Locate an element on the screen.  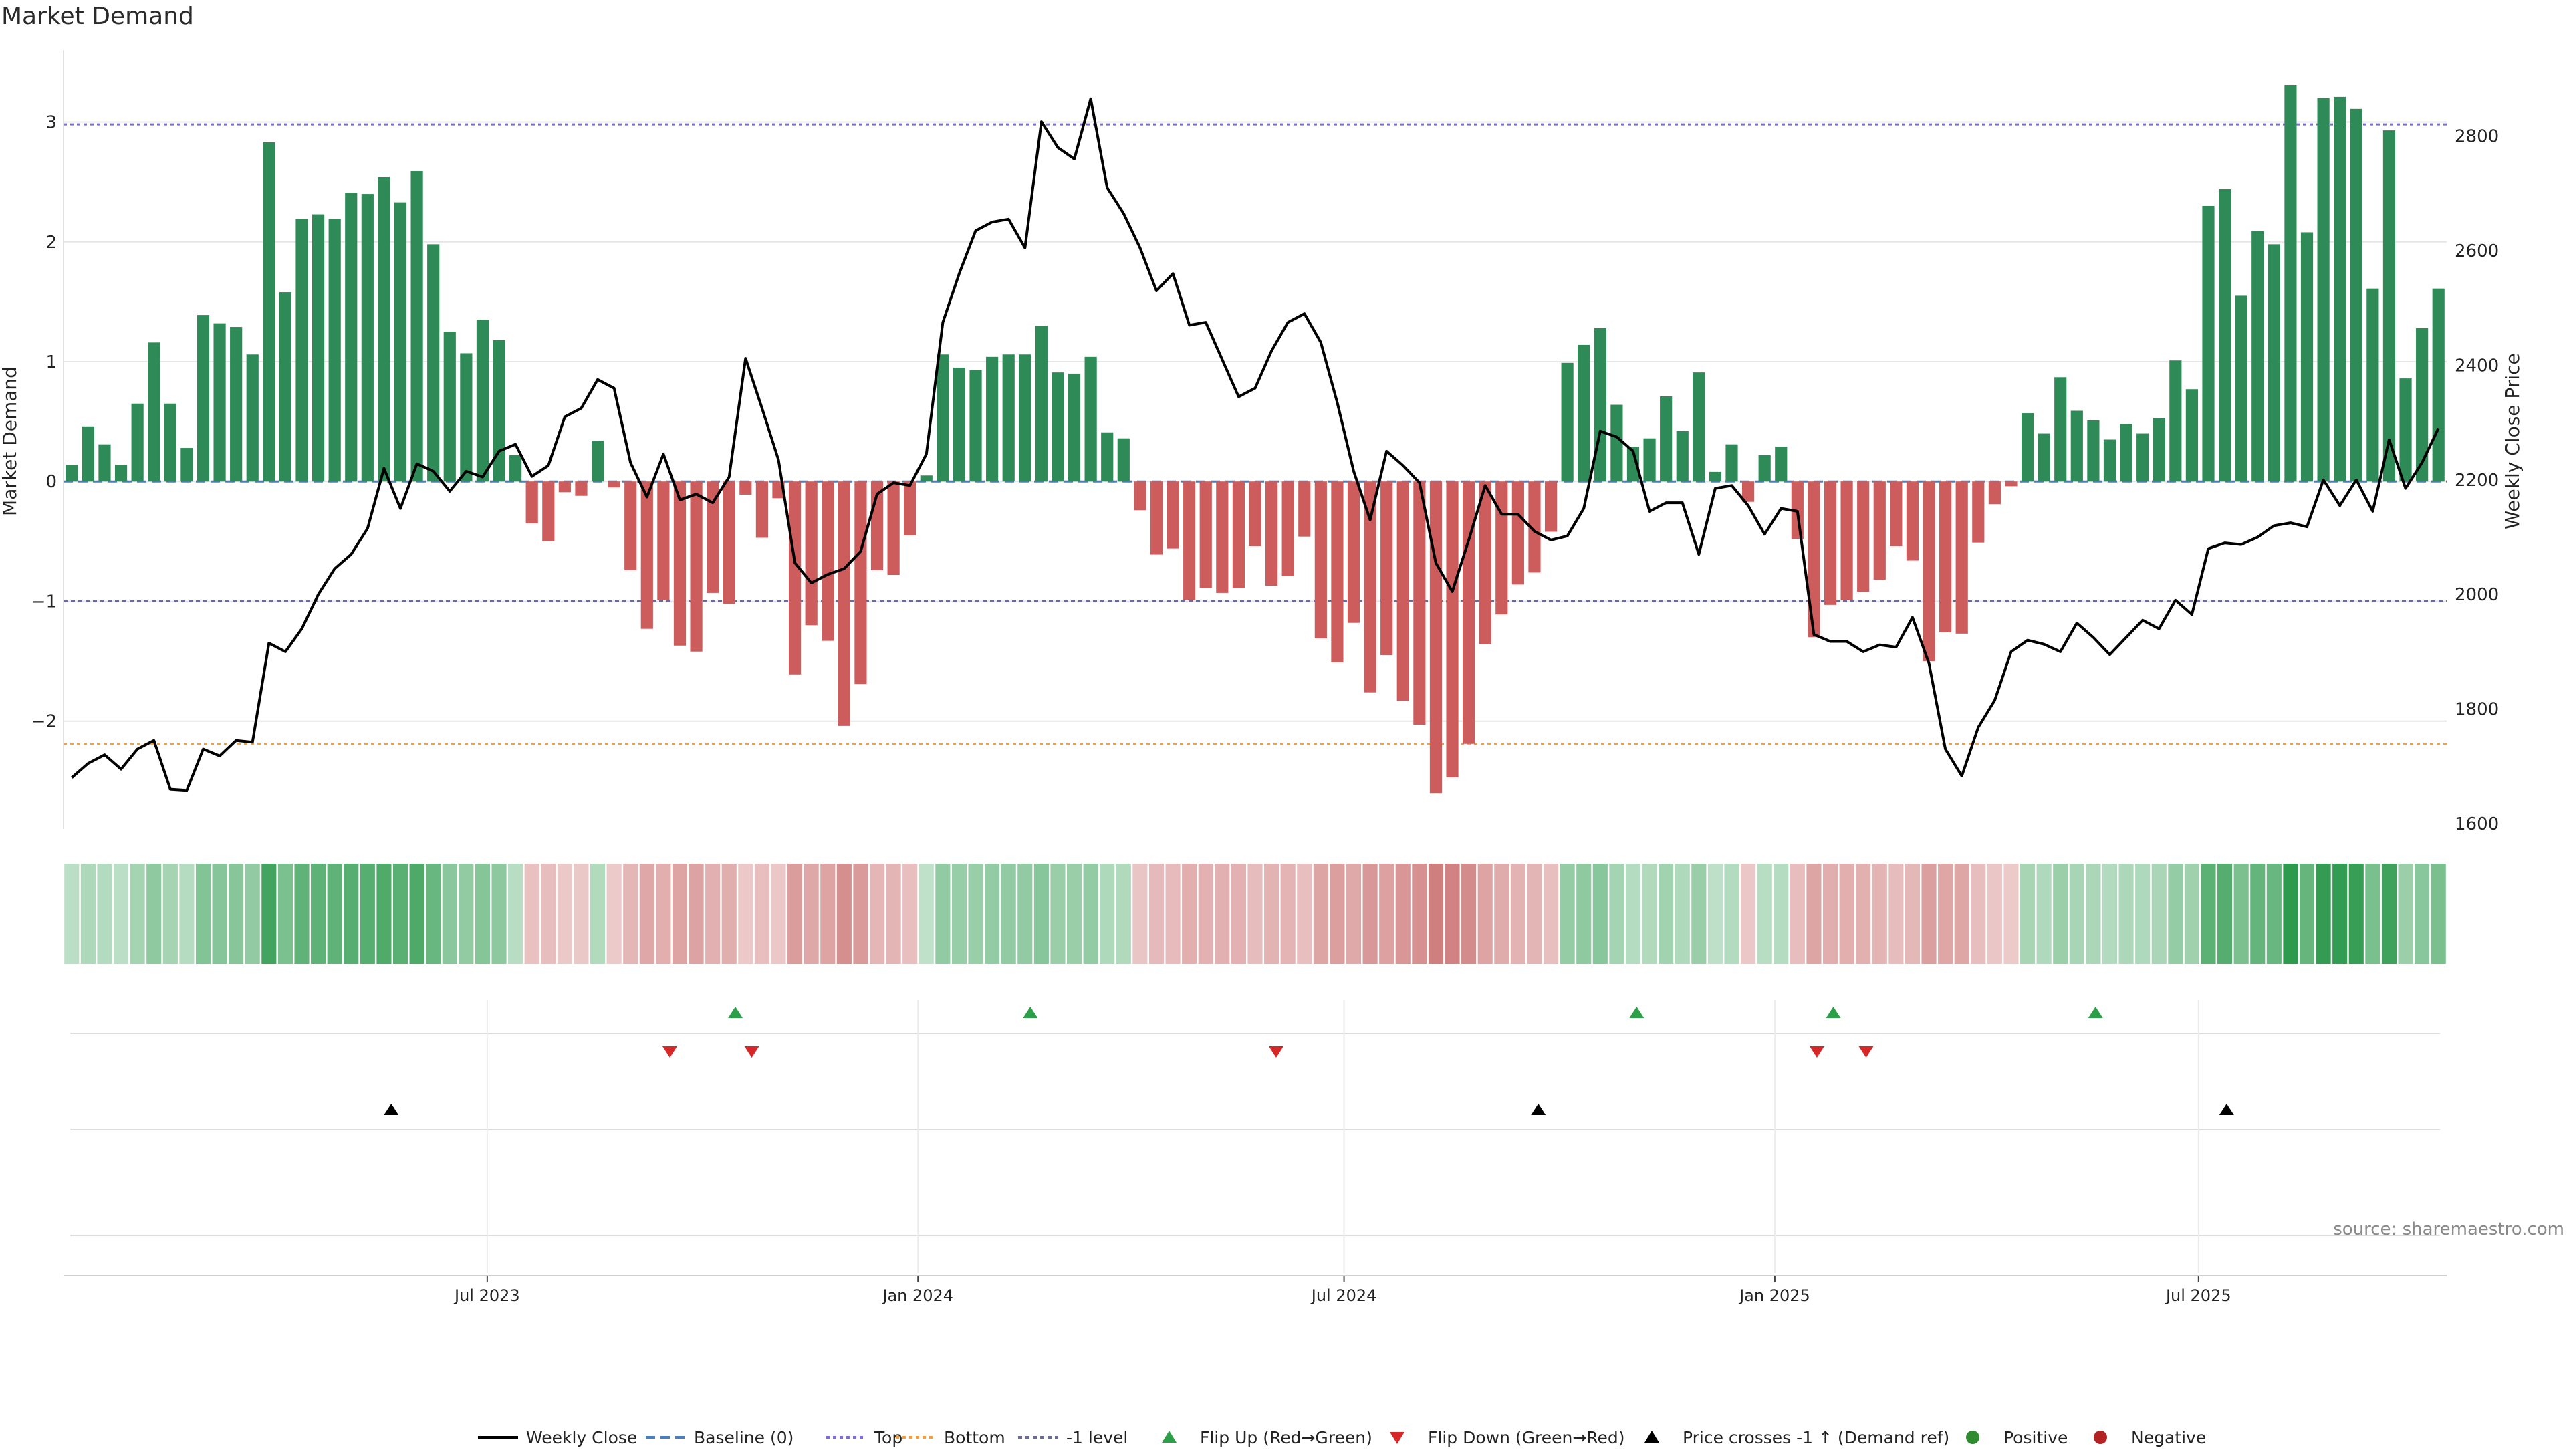
legend-label: Bottom is located at coordinates (974, 1437).